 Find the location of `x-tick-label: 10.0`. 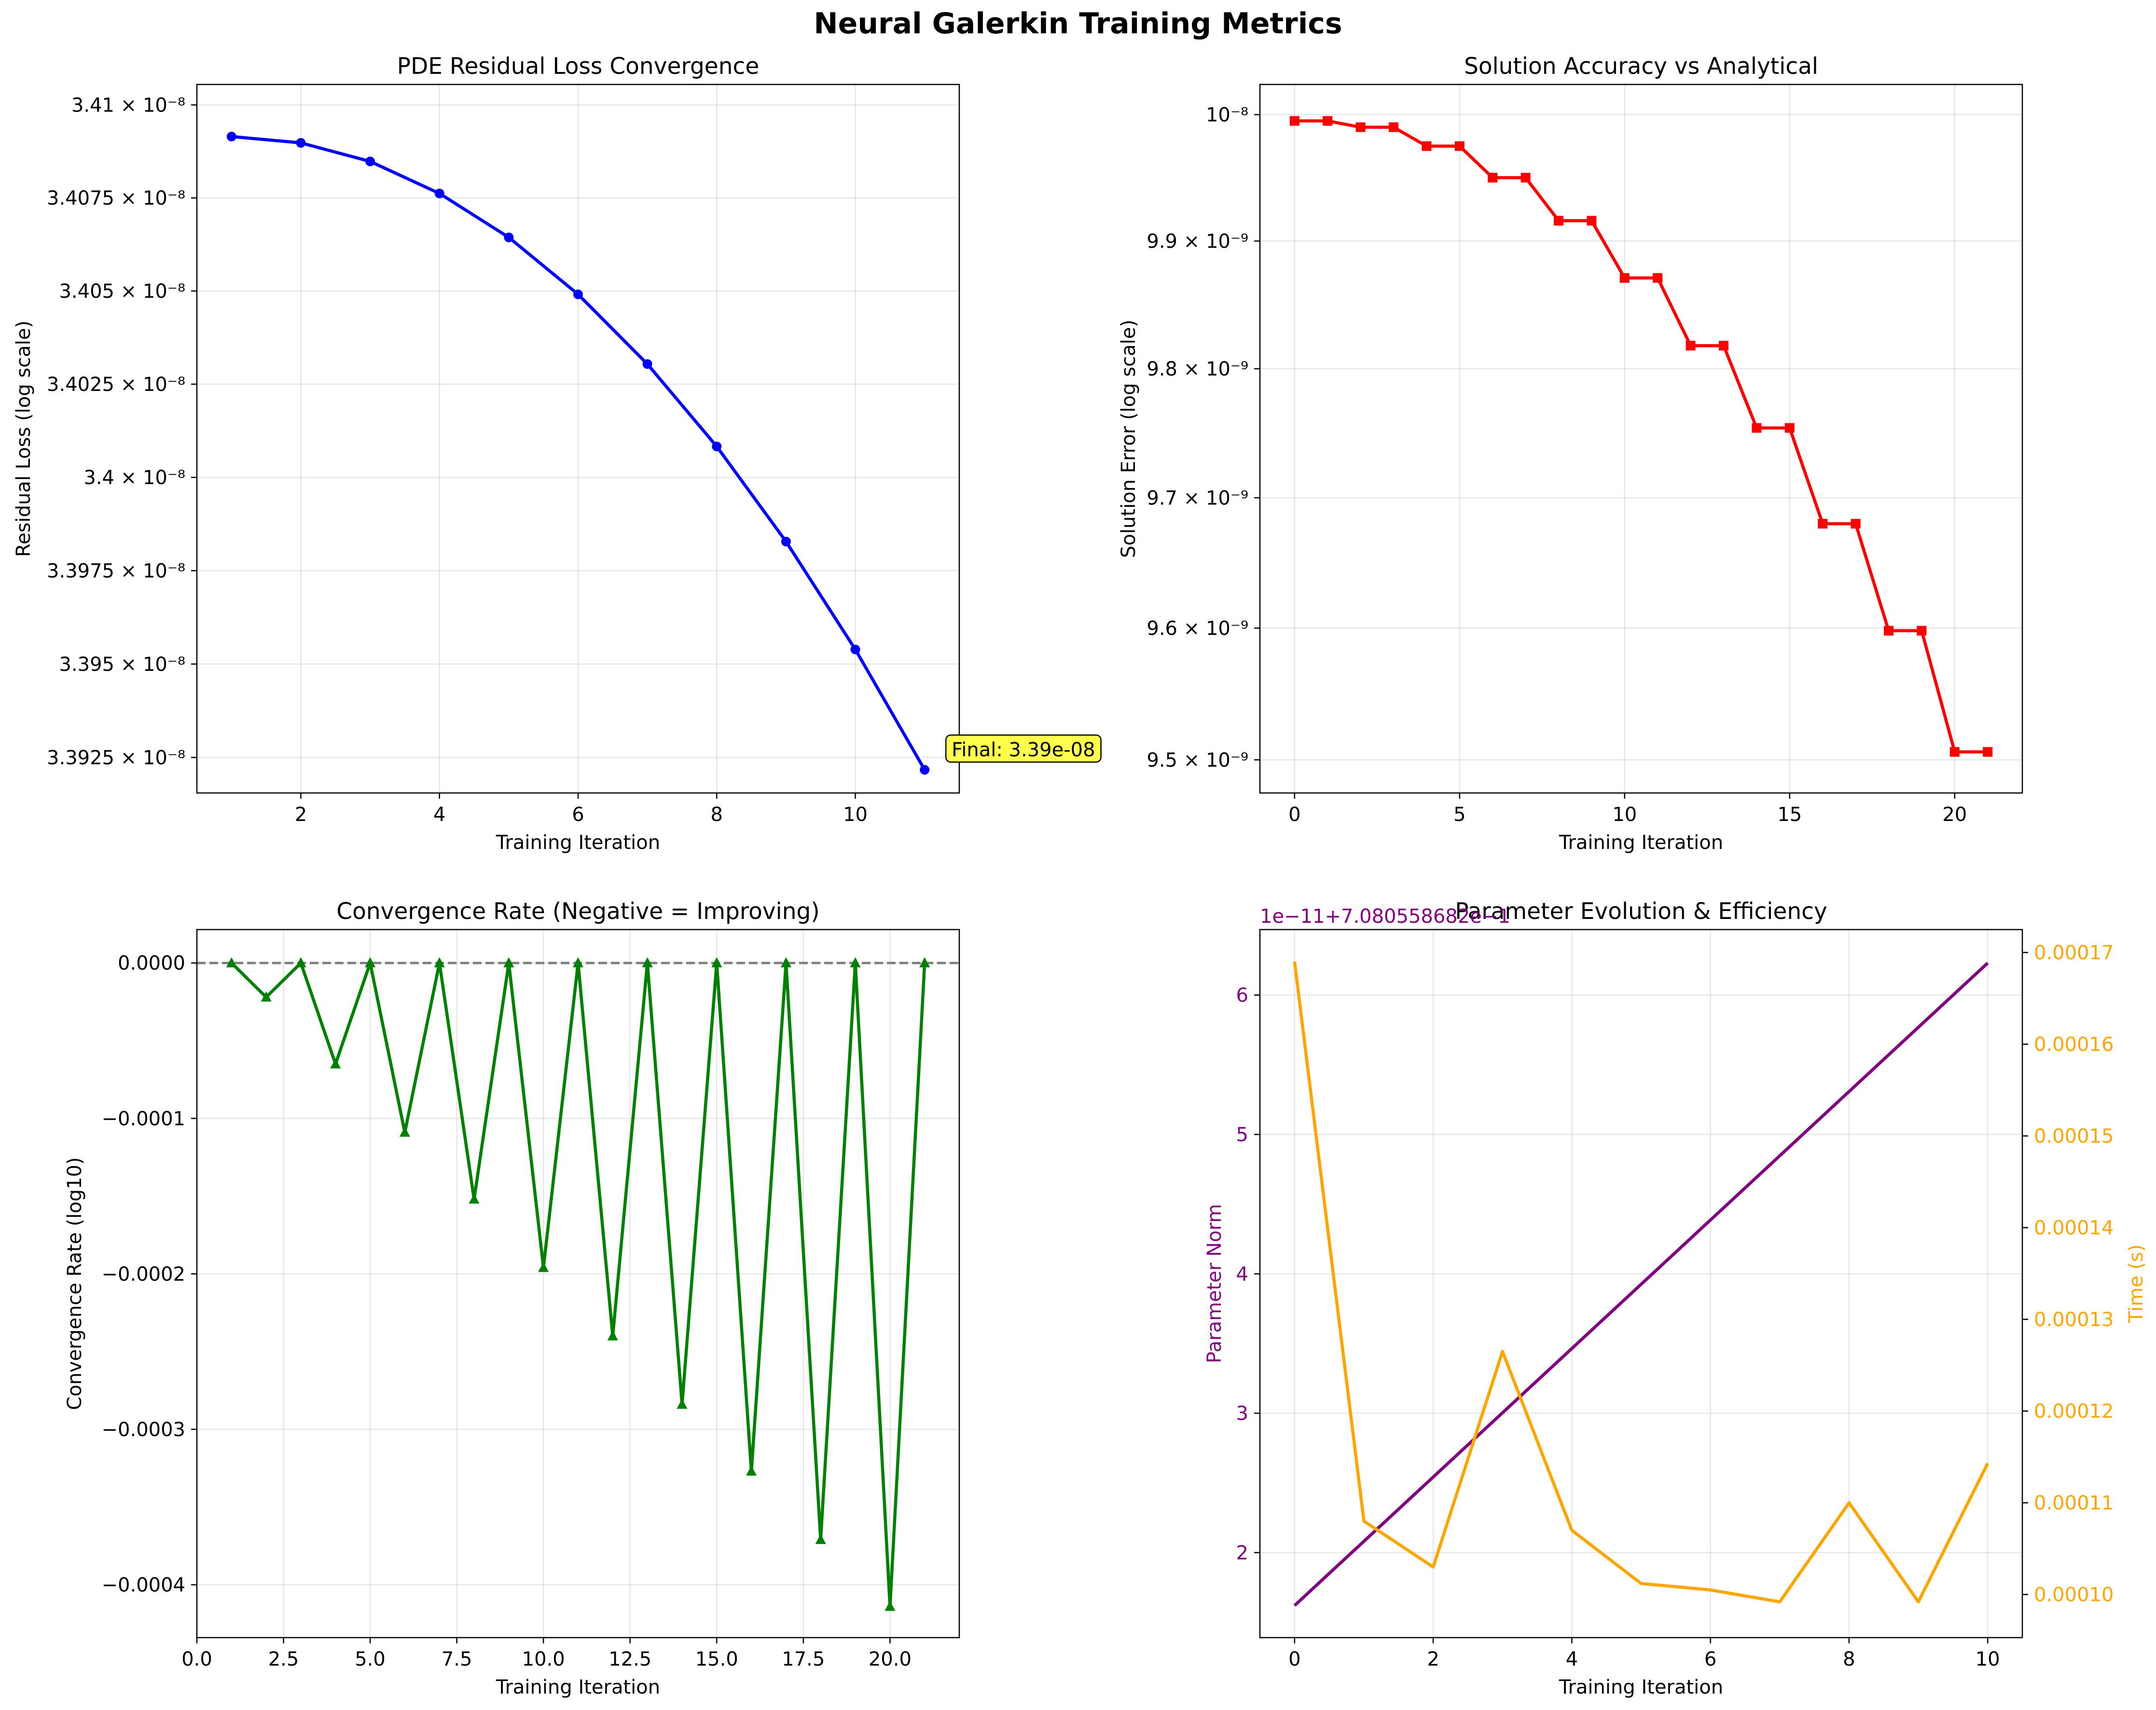

x-tick-label: 10.0 is located at coordinates (543, 1659).